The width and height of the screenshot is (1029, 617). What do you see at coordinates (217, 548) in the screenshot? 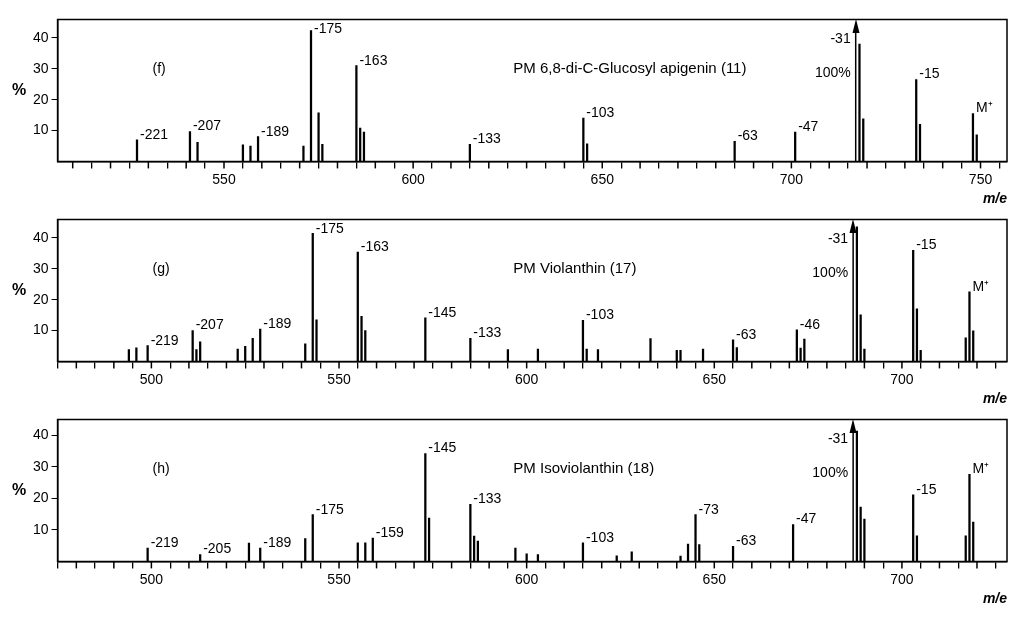
I see `annotation: -205` at bounding box center [217, 548].